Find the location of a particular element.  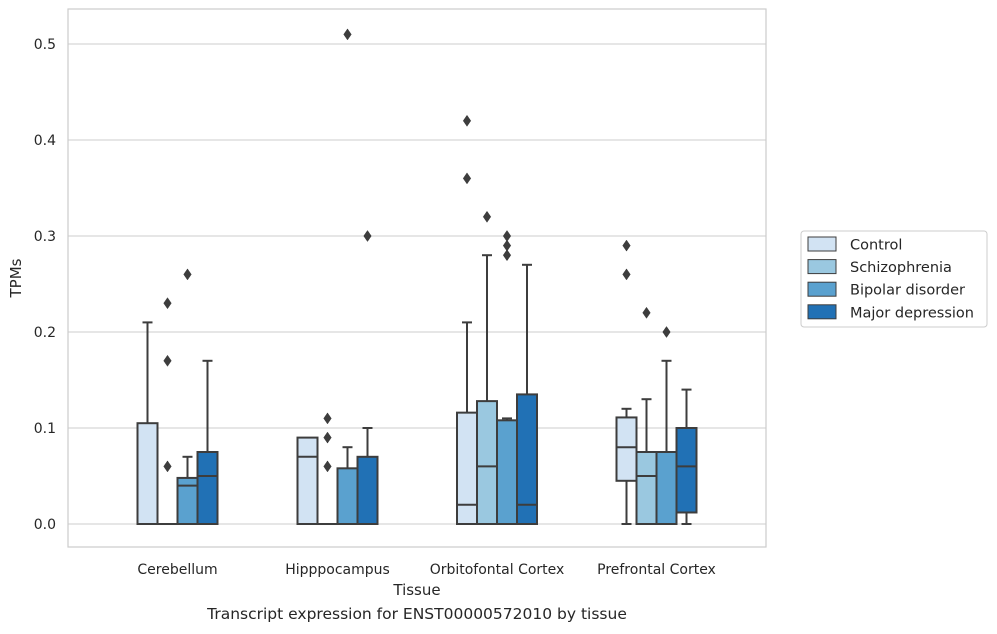

legend-label: Schizophrenia is located at coordinates (901, 268).